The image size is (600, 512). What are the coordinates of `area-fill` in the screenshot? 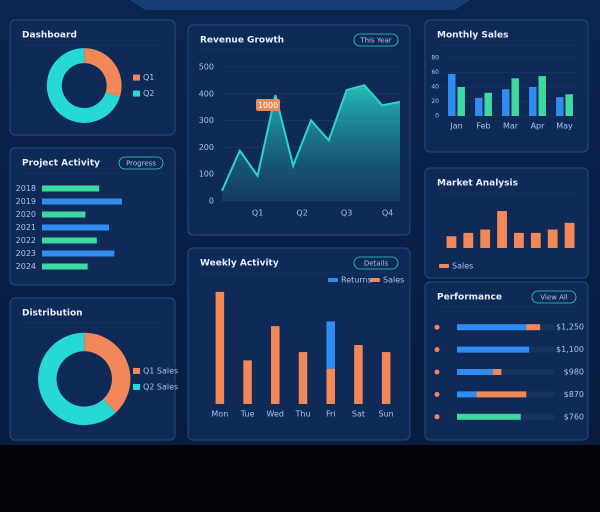 It's located at (311, 143).